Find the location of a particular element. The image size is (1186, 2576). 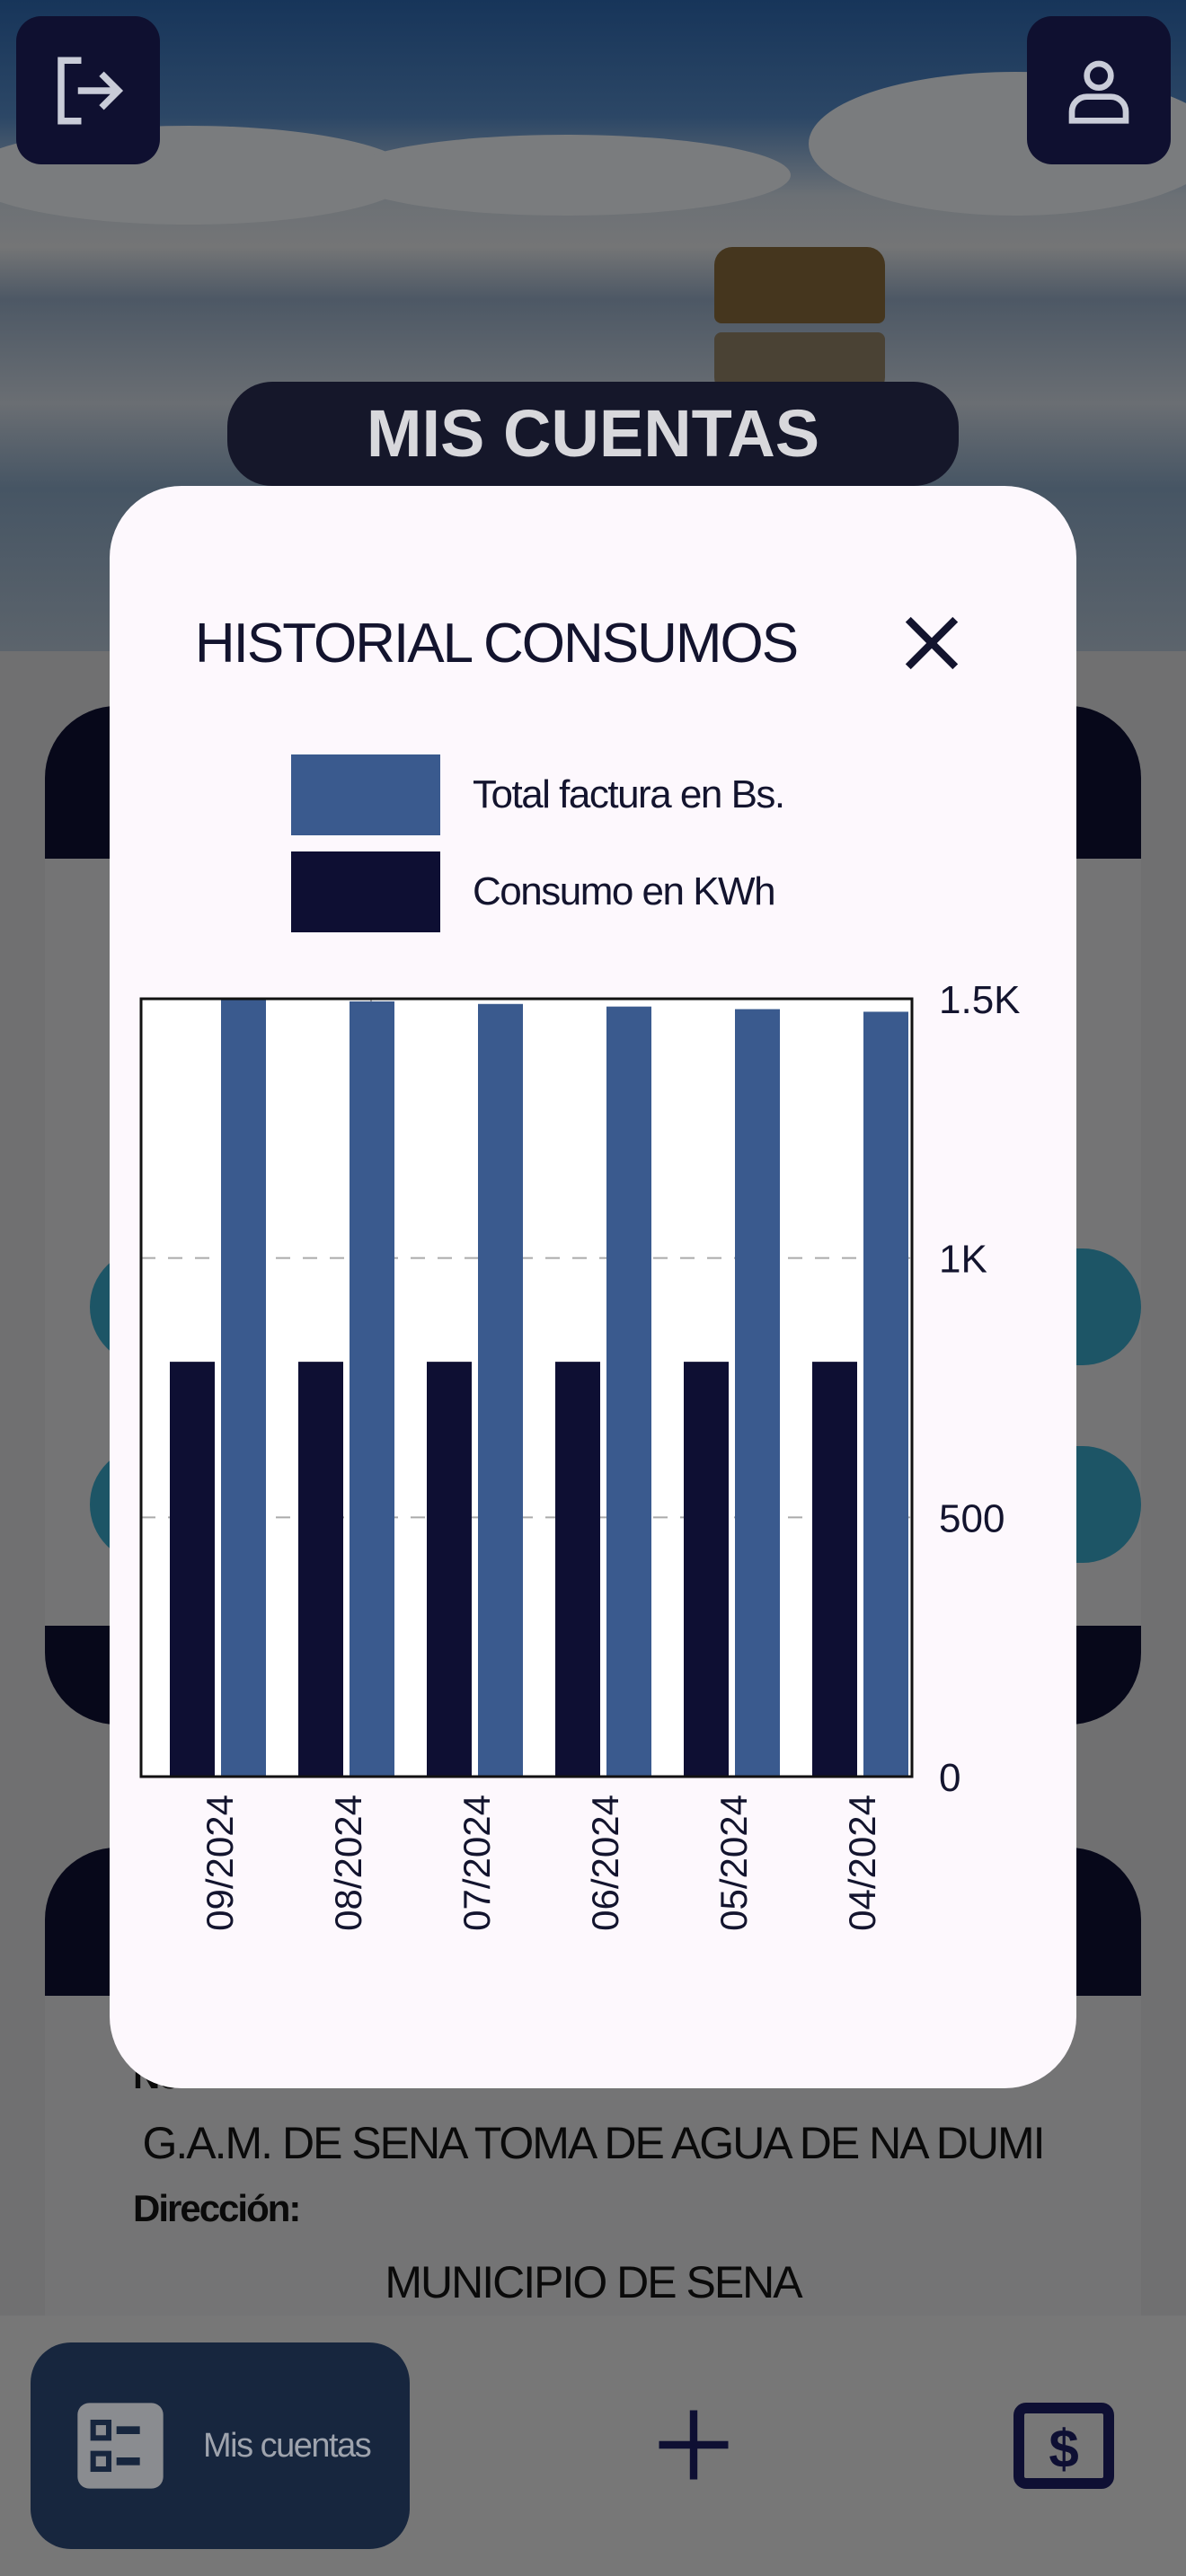

user-icon is located at coordinates (1098, 92).